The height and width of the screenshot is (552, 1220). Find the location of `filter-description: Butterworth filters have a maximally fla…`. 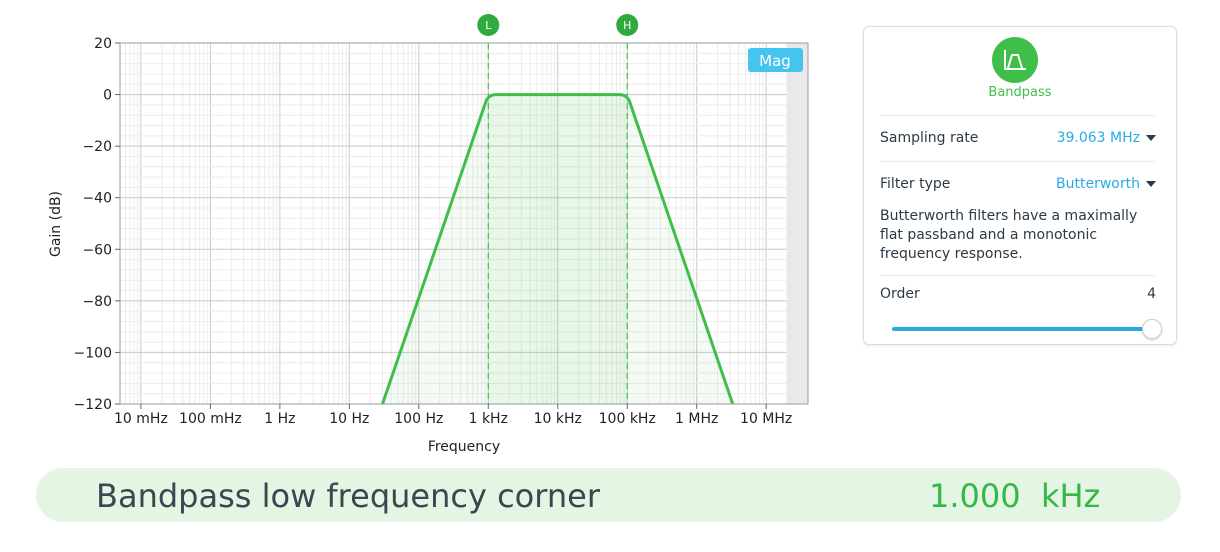

filter-description: Butterworth filters have a maximally fla… is located at coordinates (1009, 235).